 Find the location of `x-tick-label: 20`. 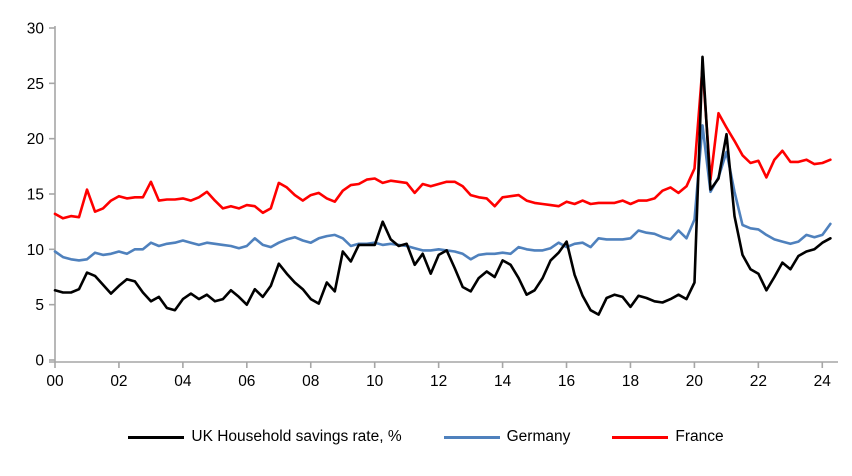

x-tick-label: 20 is located at coordinates (695, 381).